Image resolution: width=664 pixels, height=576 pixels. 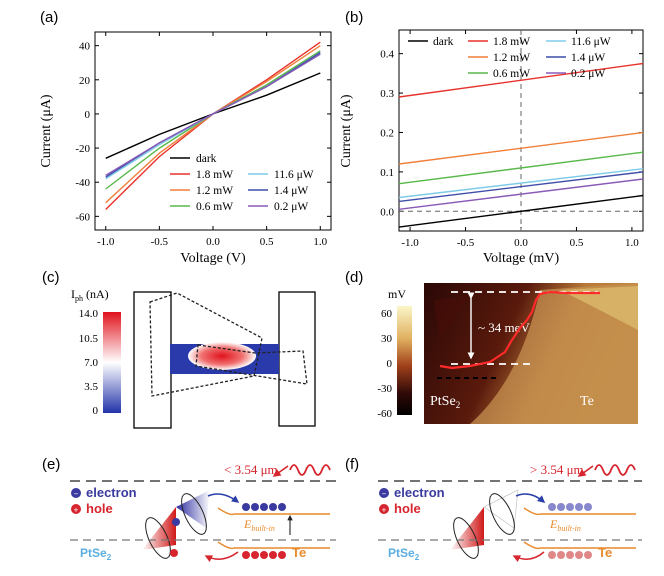 What do you see at coordinates (354, 277) in the screenshot?
I see `panel-label-d: (d)` at bounding box center [354, 277].